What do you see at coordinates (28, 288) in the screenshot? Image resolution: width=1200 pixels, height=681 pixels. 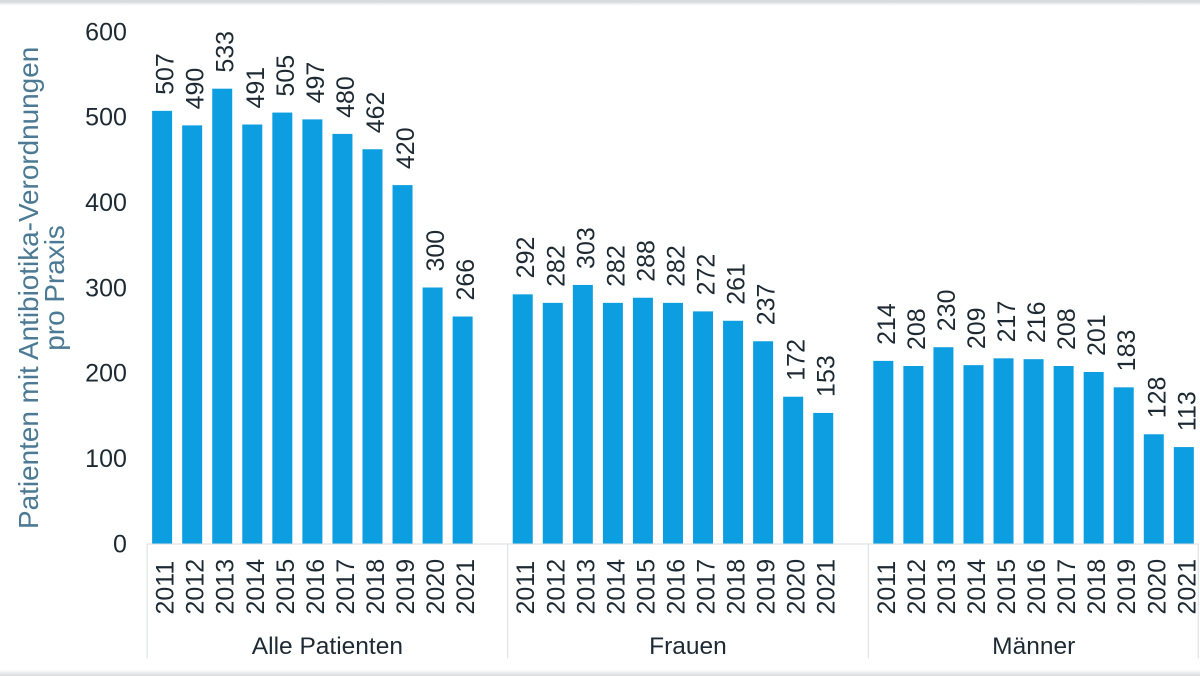 I see `svg-text:Patienten mit Antibiotika-Vero: Patienten mit Antibiotika-Verordnungen` at bounding box center [28, 288].